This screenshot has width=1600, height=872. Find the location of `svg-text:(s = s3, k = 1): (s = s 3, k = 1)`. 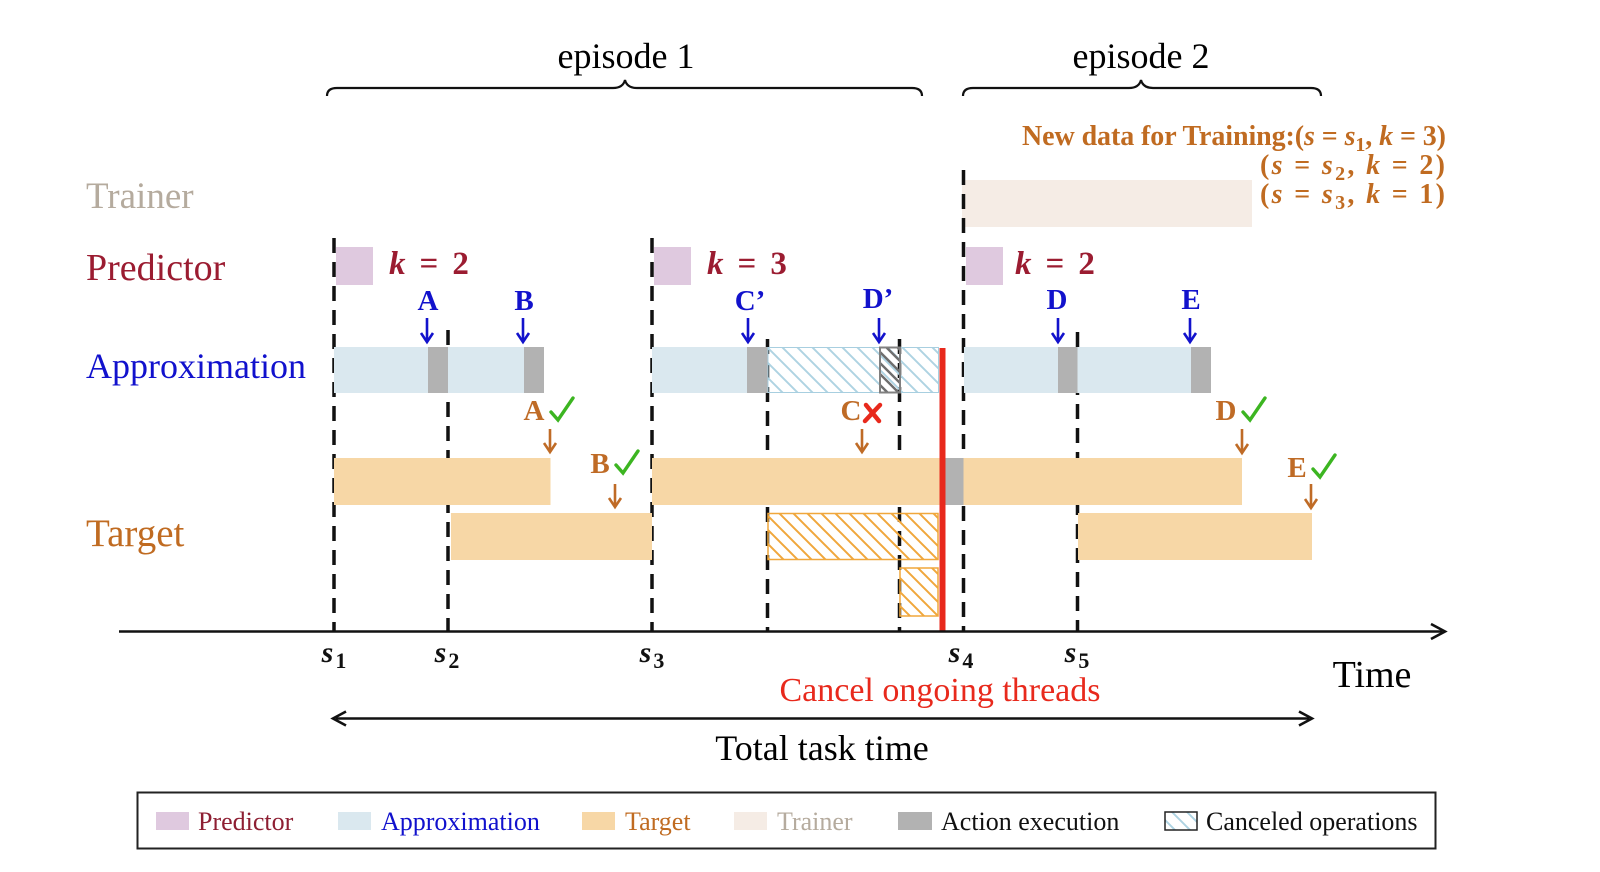

svg-text:(s = s3, k = 1): (s = s 3, k = 1) is located at coordinates (1352, 196).